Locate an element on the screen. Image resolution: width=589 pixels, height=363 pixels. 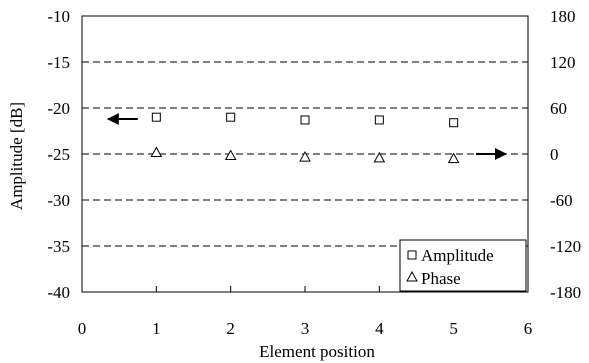
x-tick-label: 2 is located at coordinates (230, 328).